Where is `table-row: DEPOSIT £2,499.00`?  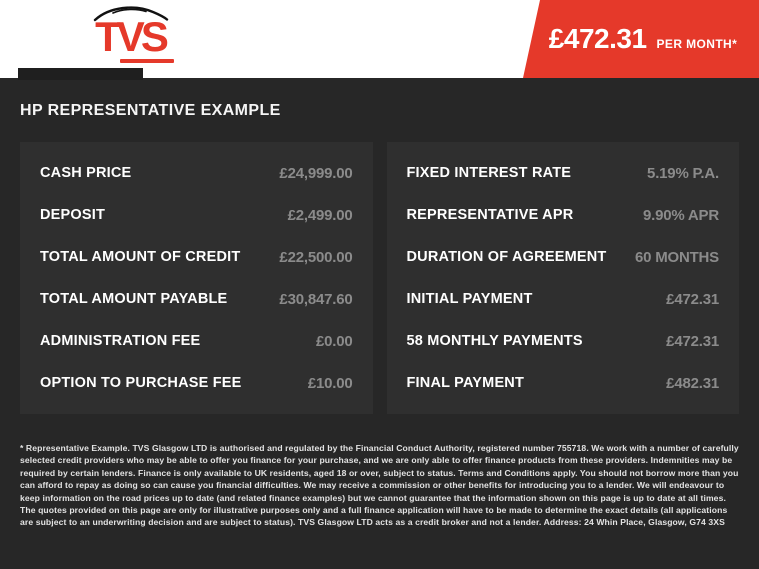 table-row: DEPOSIT £2,499.00 is located at coordinates (196, 215).